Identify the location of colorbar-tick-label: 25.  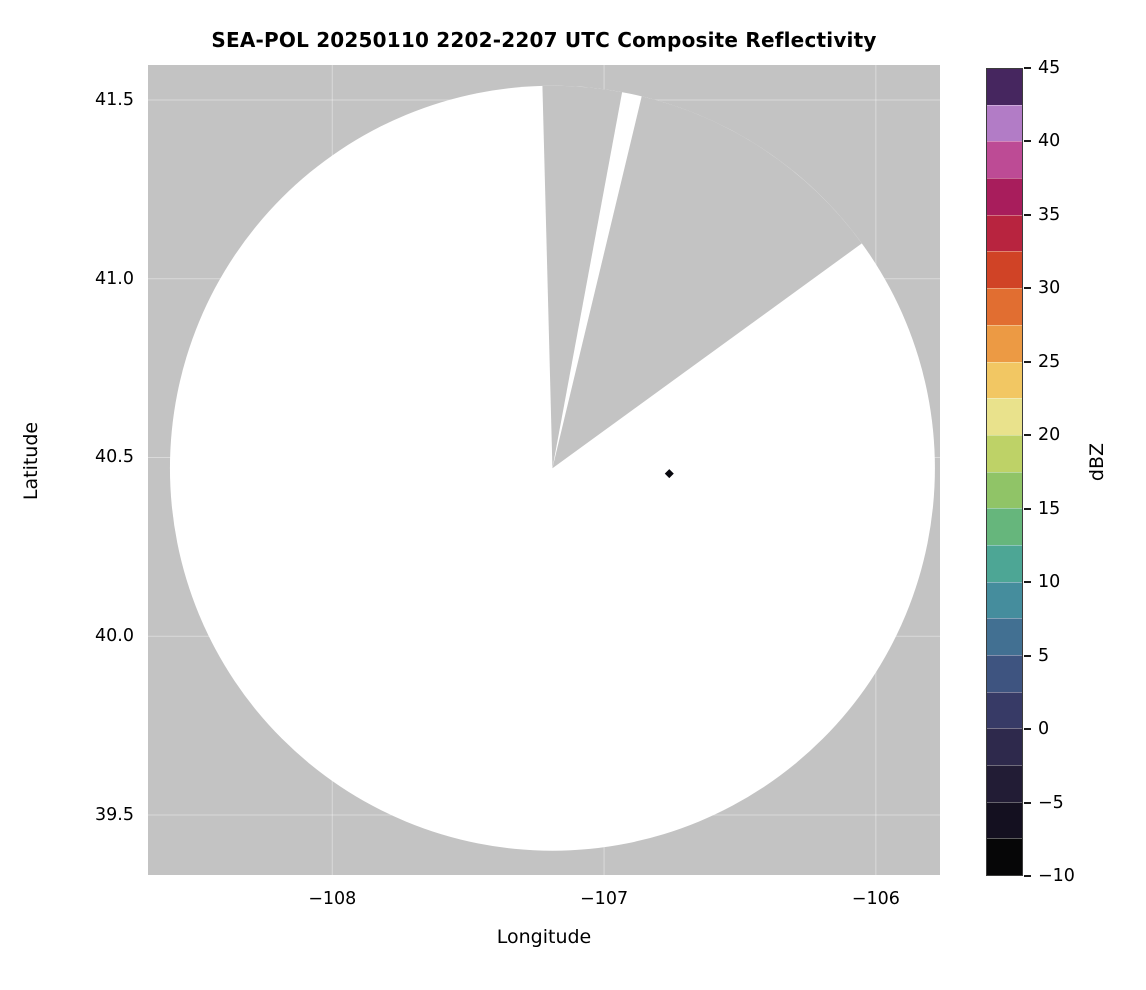
(1049, 361).